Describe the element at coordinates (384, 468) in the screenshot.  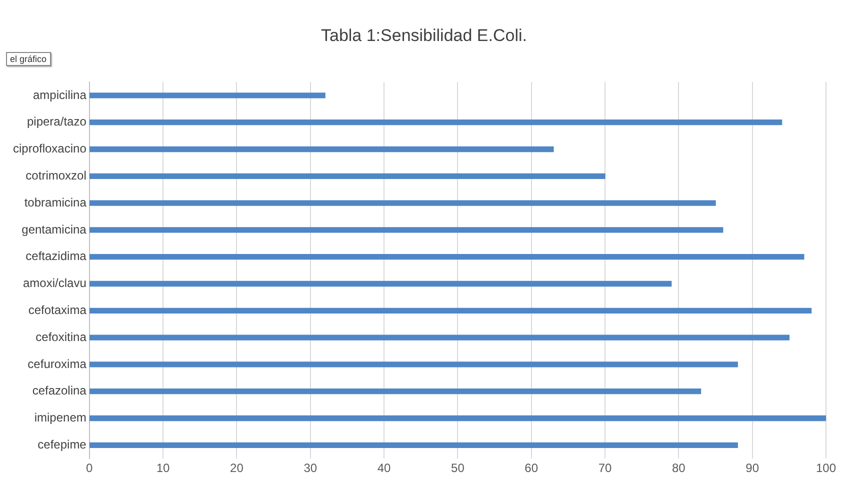
I see `x-tick-label: 40` at that location.